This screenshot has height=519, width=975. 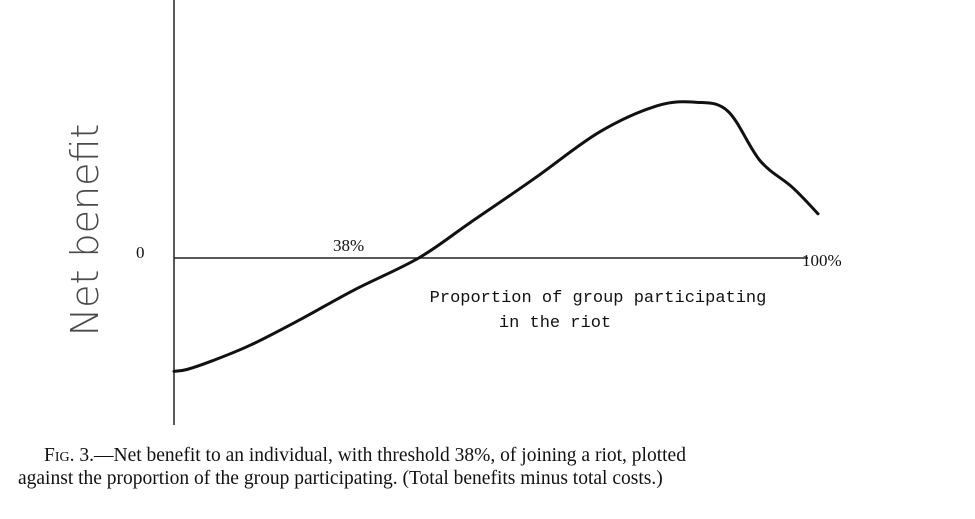 I want to click on y-axis-label: Net benefit, so click(x=85, y=230).